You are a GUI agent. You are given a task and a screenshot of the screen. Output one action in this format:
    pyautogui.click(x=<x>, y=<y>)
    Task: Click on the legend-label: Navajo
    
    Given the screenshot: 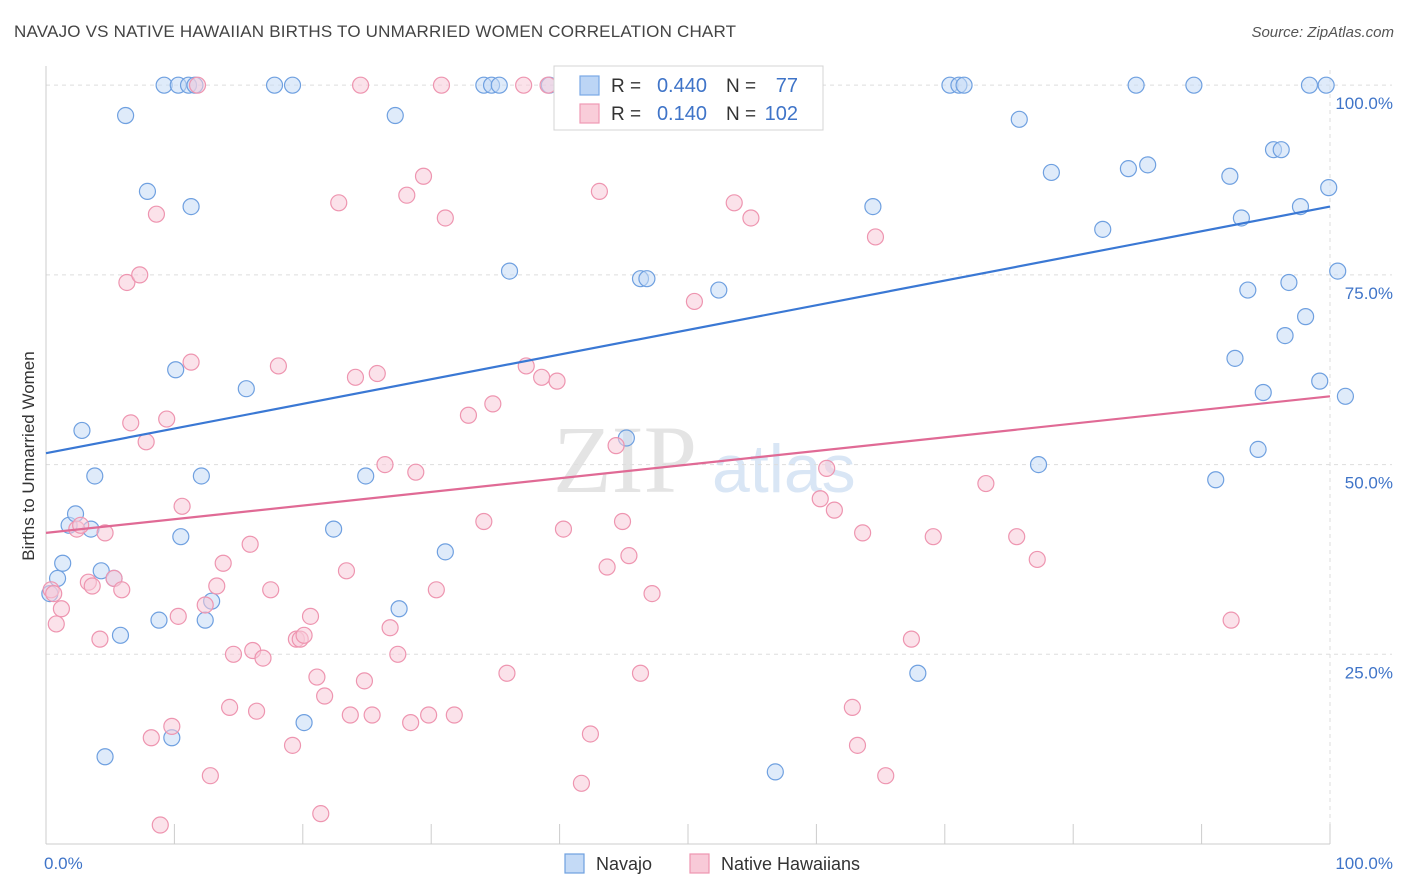 What is the action you would take?
    pyautogui.click(x=624, y=864)
    